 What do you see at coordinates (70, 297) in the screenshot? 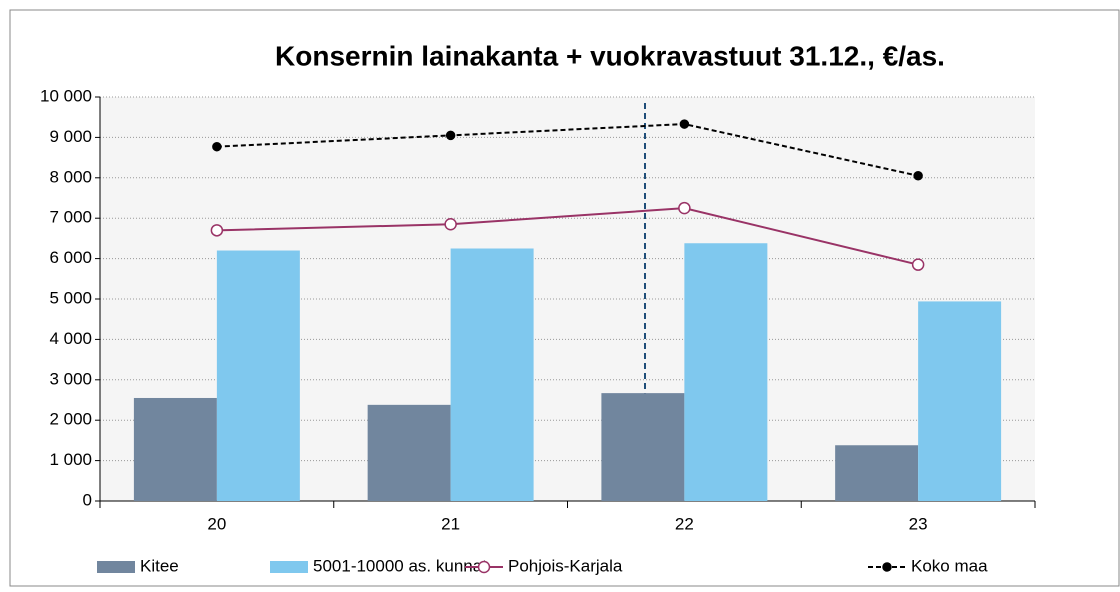
I see `y-tick-label: 5 000` at bounding box center [70, 297].